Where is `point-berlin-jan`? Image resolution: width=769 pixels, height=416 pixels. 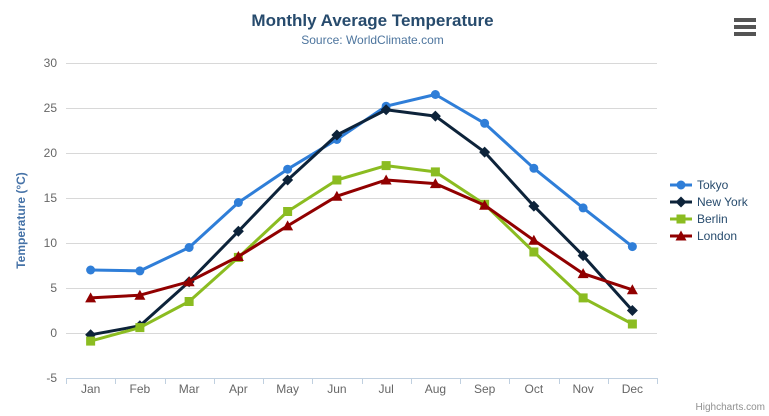 point-berlin-jan is located at coordinates (91, 341).